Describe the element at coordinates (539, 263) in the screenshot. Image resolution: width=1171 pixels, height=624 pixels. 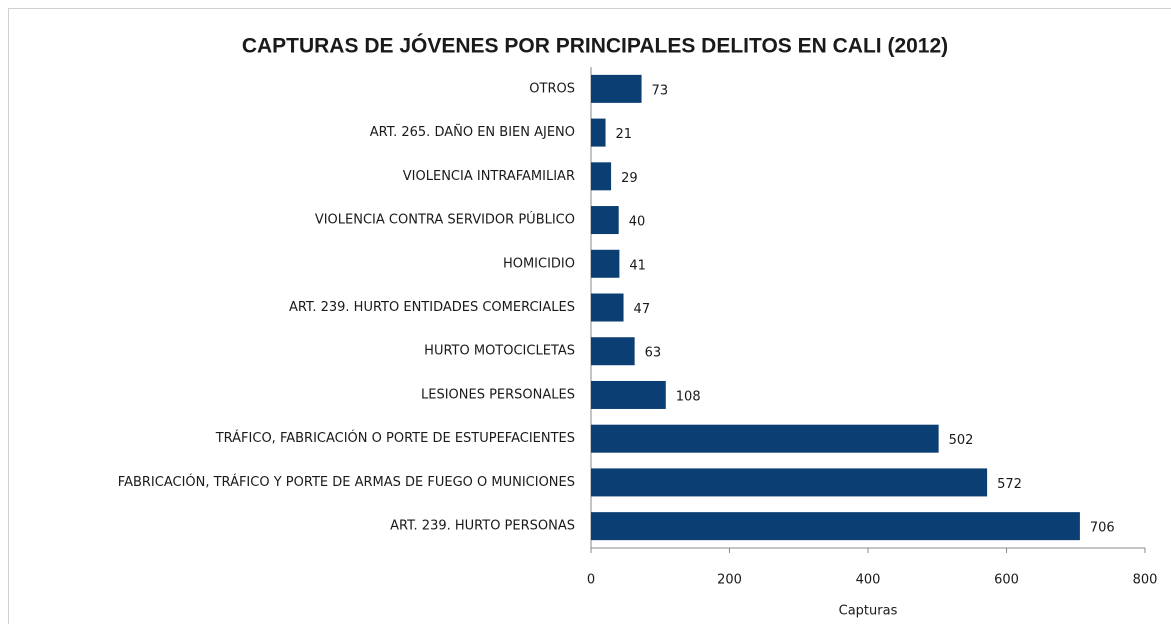
I see `y-tick-label: HOMICIDIO` at that location.